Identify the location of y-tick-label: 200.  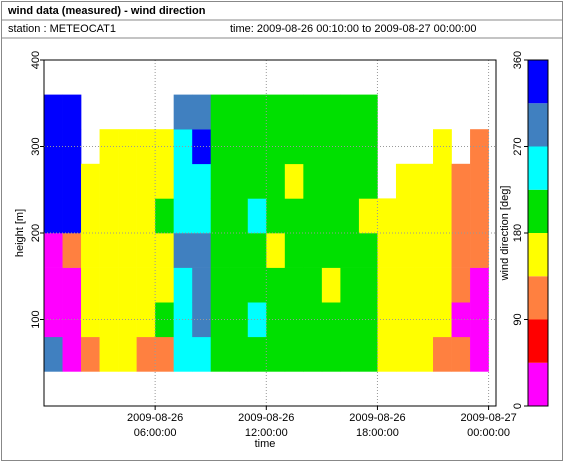
(36, 233).